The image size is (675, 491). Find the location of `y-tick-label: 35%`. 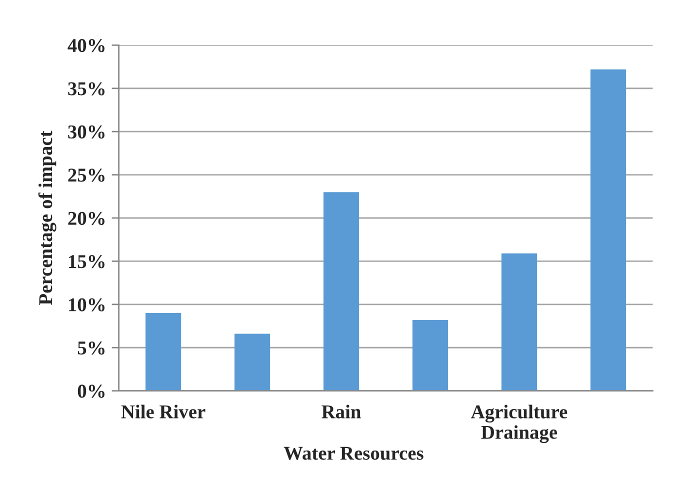

y-tick-label: 35% is located at coordinates (86, 89).